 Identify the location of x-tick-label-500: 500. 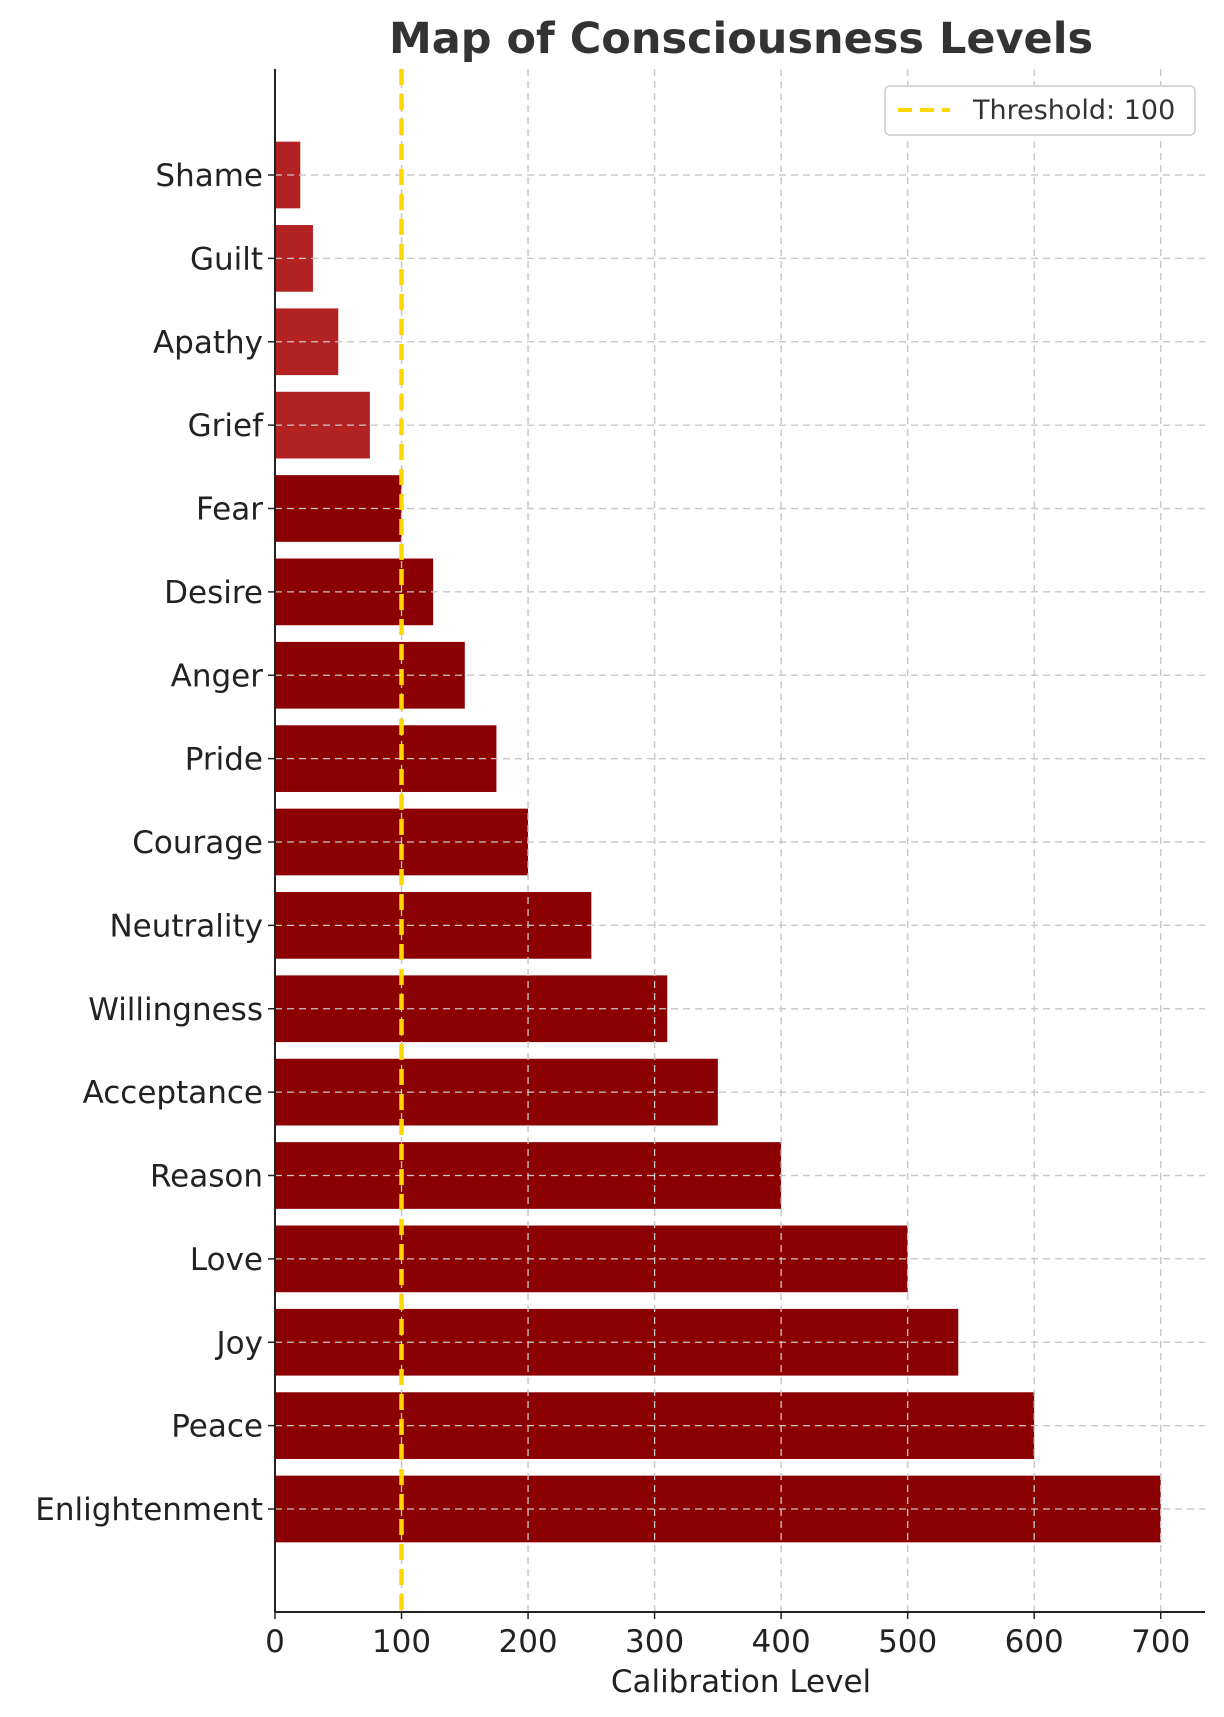
(907, 1642).